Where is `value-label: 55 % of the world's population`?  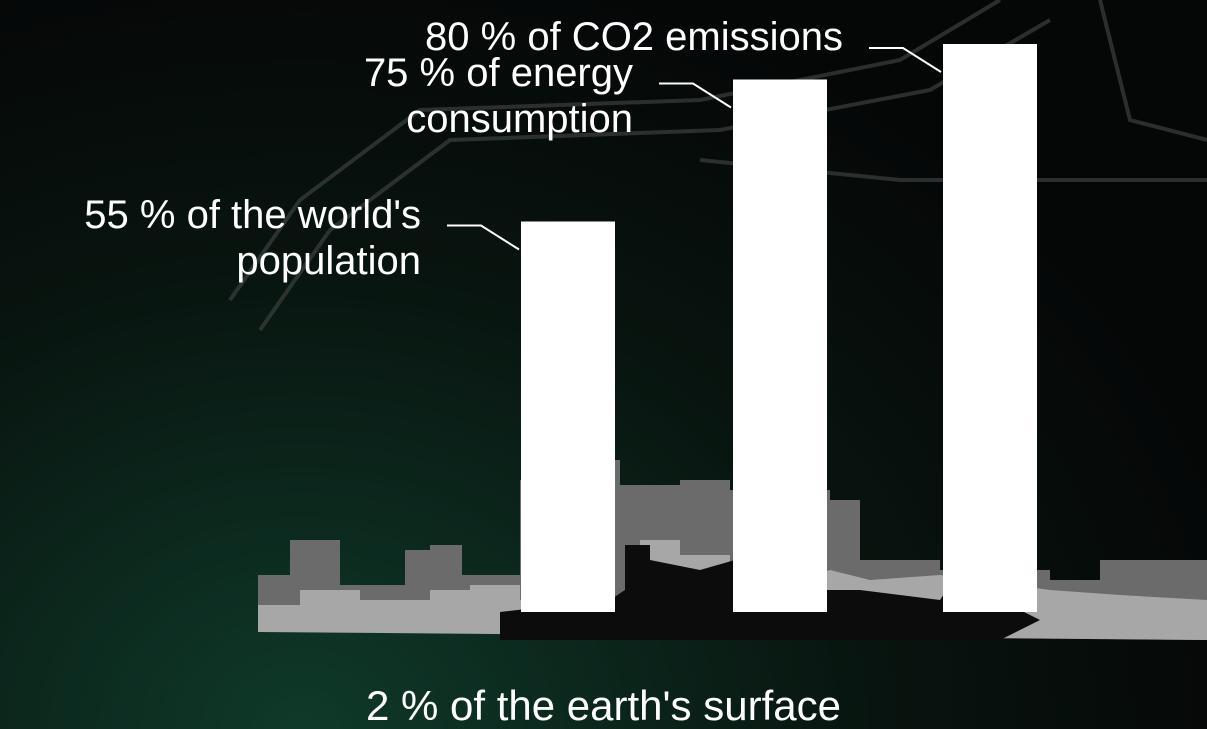
value-label: 55 % of the world's population is located at coordinates (252, 237).